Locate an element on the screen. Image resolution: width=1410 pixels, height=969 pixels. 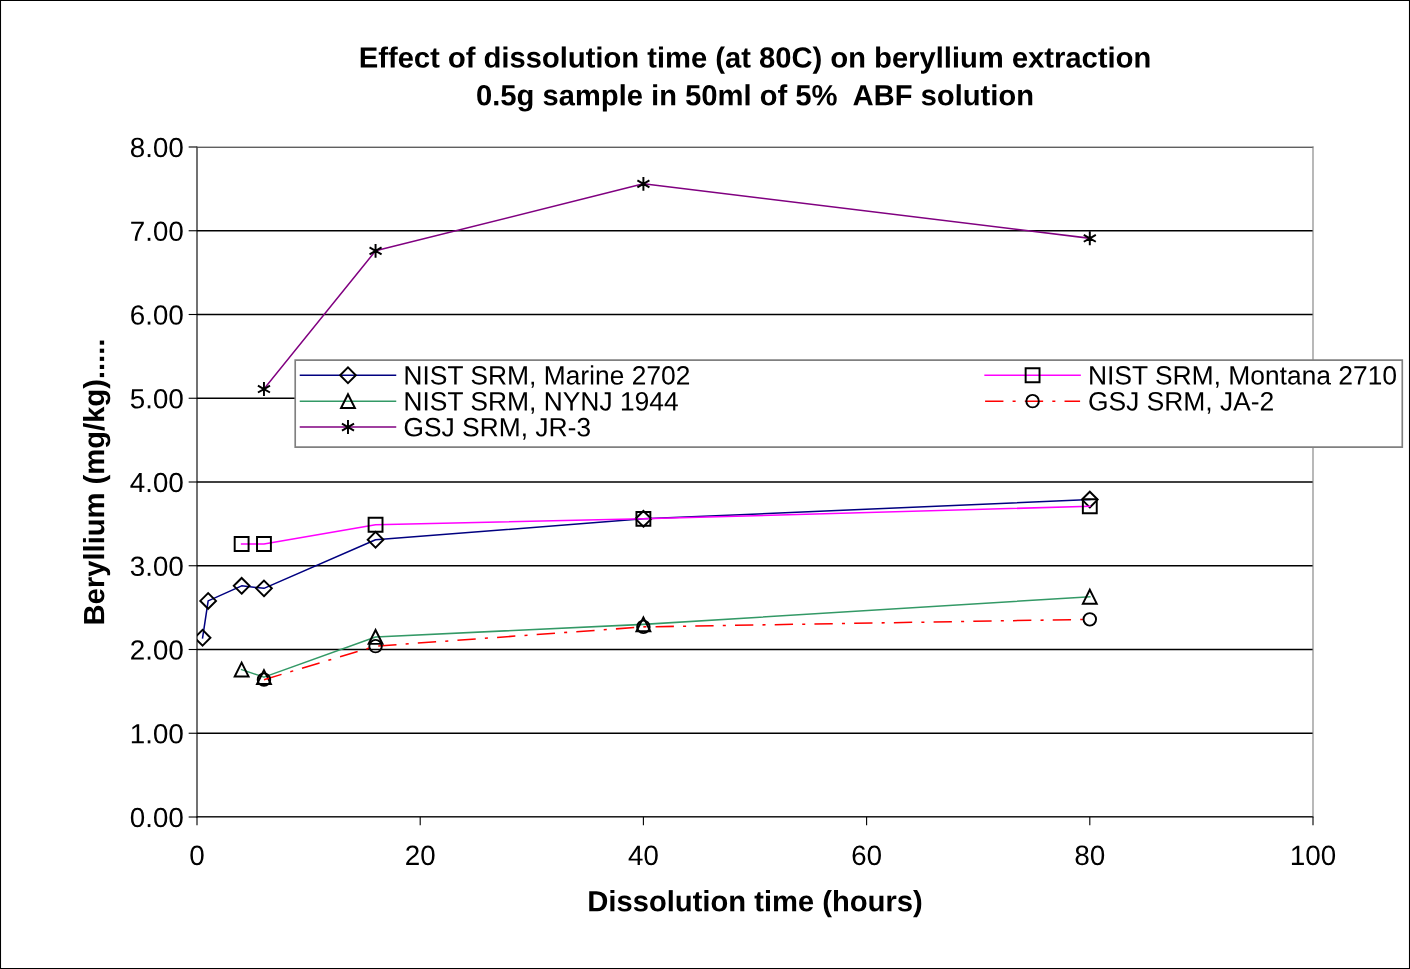
legend-label: GSJ SRM, JR-3 is located at coordinates (497, 428).